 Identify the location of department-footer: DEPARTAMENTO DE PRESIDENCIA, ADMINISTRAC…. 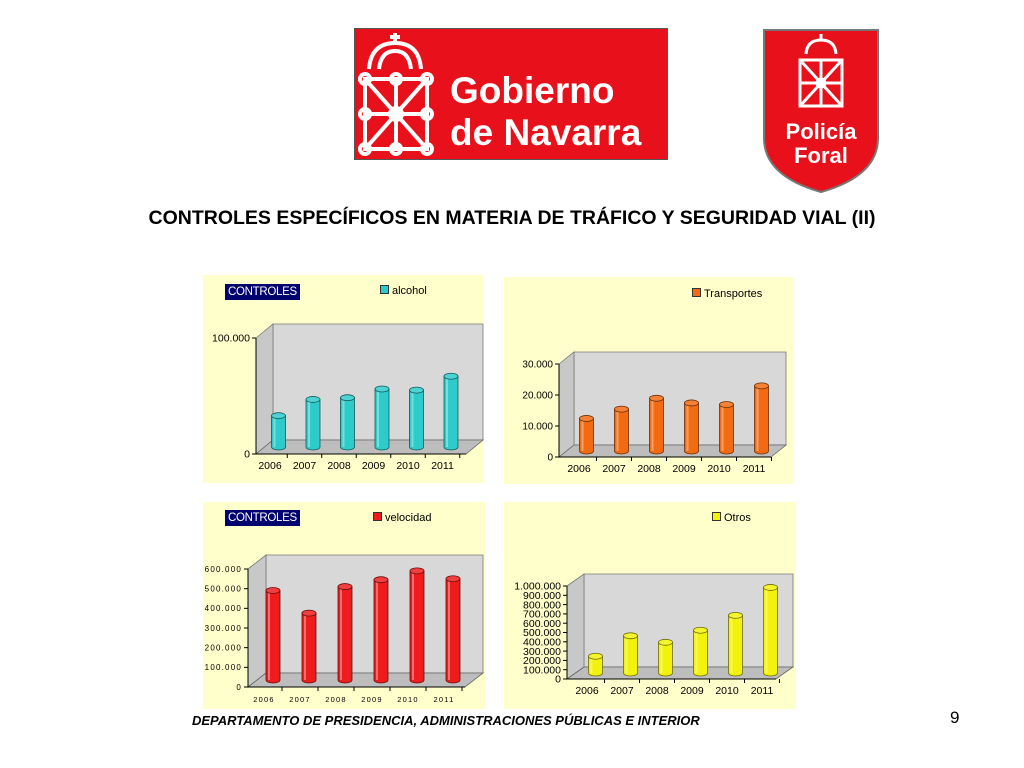
(446, 720).